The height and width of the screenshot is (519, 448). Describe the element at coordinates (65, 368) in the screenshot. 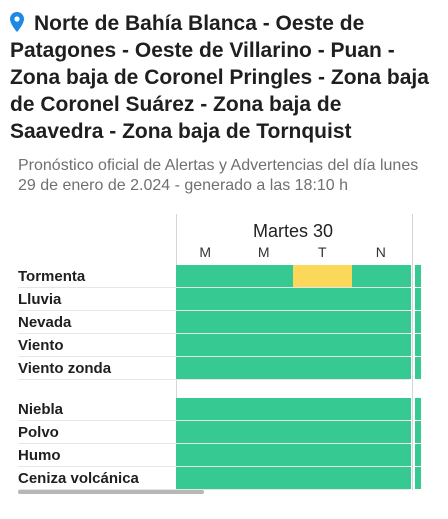

I see `alert-row-label: Viento zonda` at that location.